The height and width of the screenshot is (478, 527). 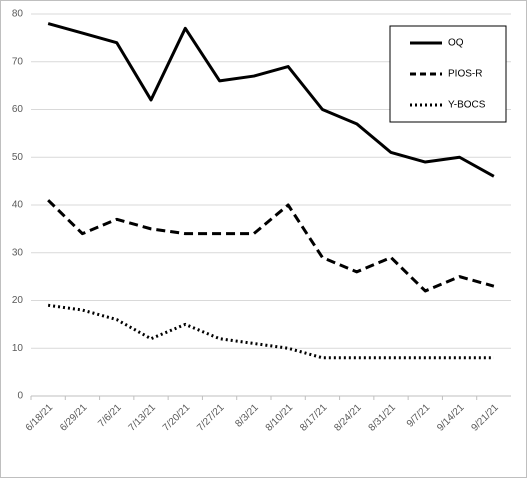 I want to click on y-tick-label: 80, so click(x=18, y=14).